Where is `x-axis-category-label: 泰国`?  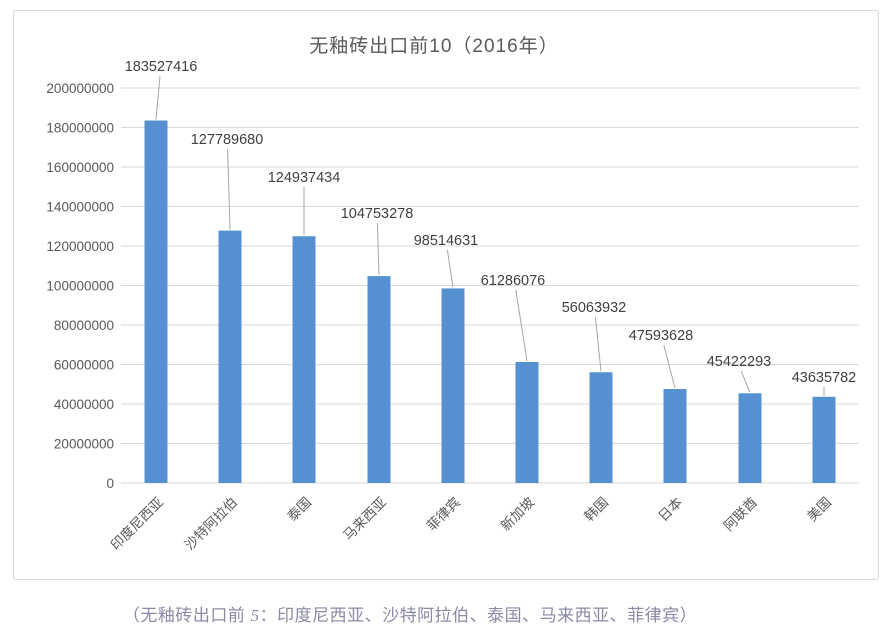
x-axis-category-label: 泰国 is located at coordinates (299, 510).